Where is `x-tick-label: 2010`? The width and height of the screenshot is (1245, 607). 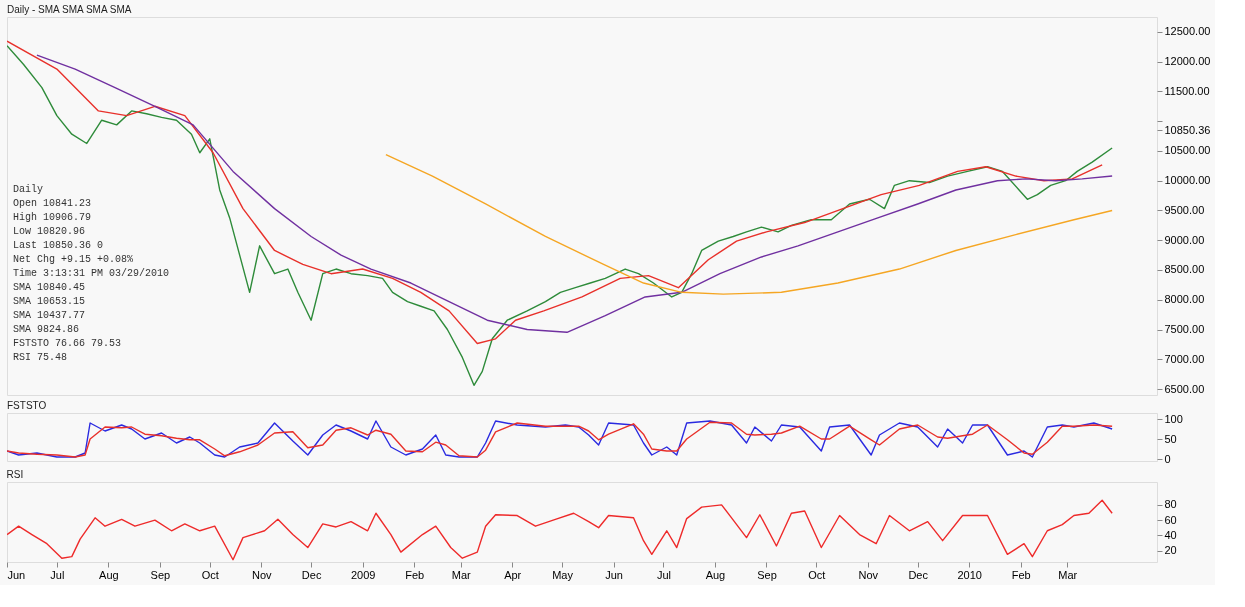 x-tick-label: 2010 is located at coordinates (969, 574).